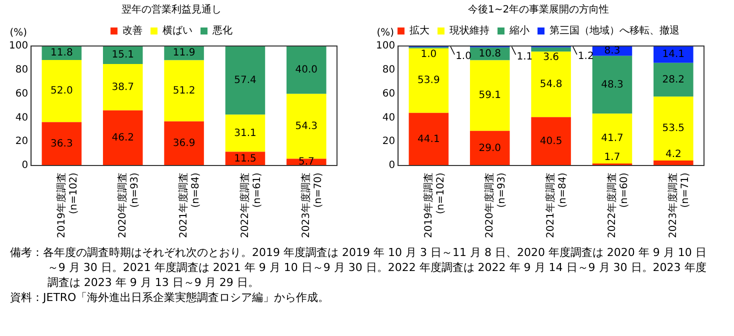 This screenshot has height=336, width=734. I want to click on data-label: 31.1, so click(245, 133).